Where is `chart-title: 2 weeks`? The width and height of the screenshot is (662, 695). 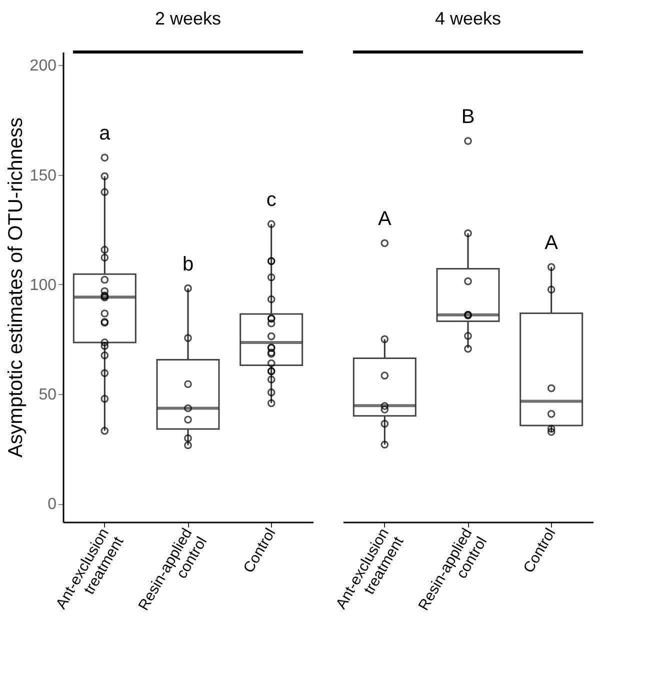
chart-title: 2 weeks is located at coordinates (188, 18).